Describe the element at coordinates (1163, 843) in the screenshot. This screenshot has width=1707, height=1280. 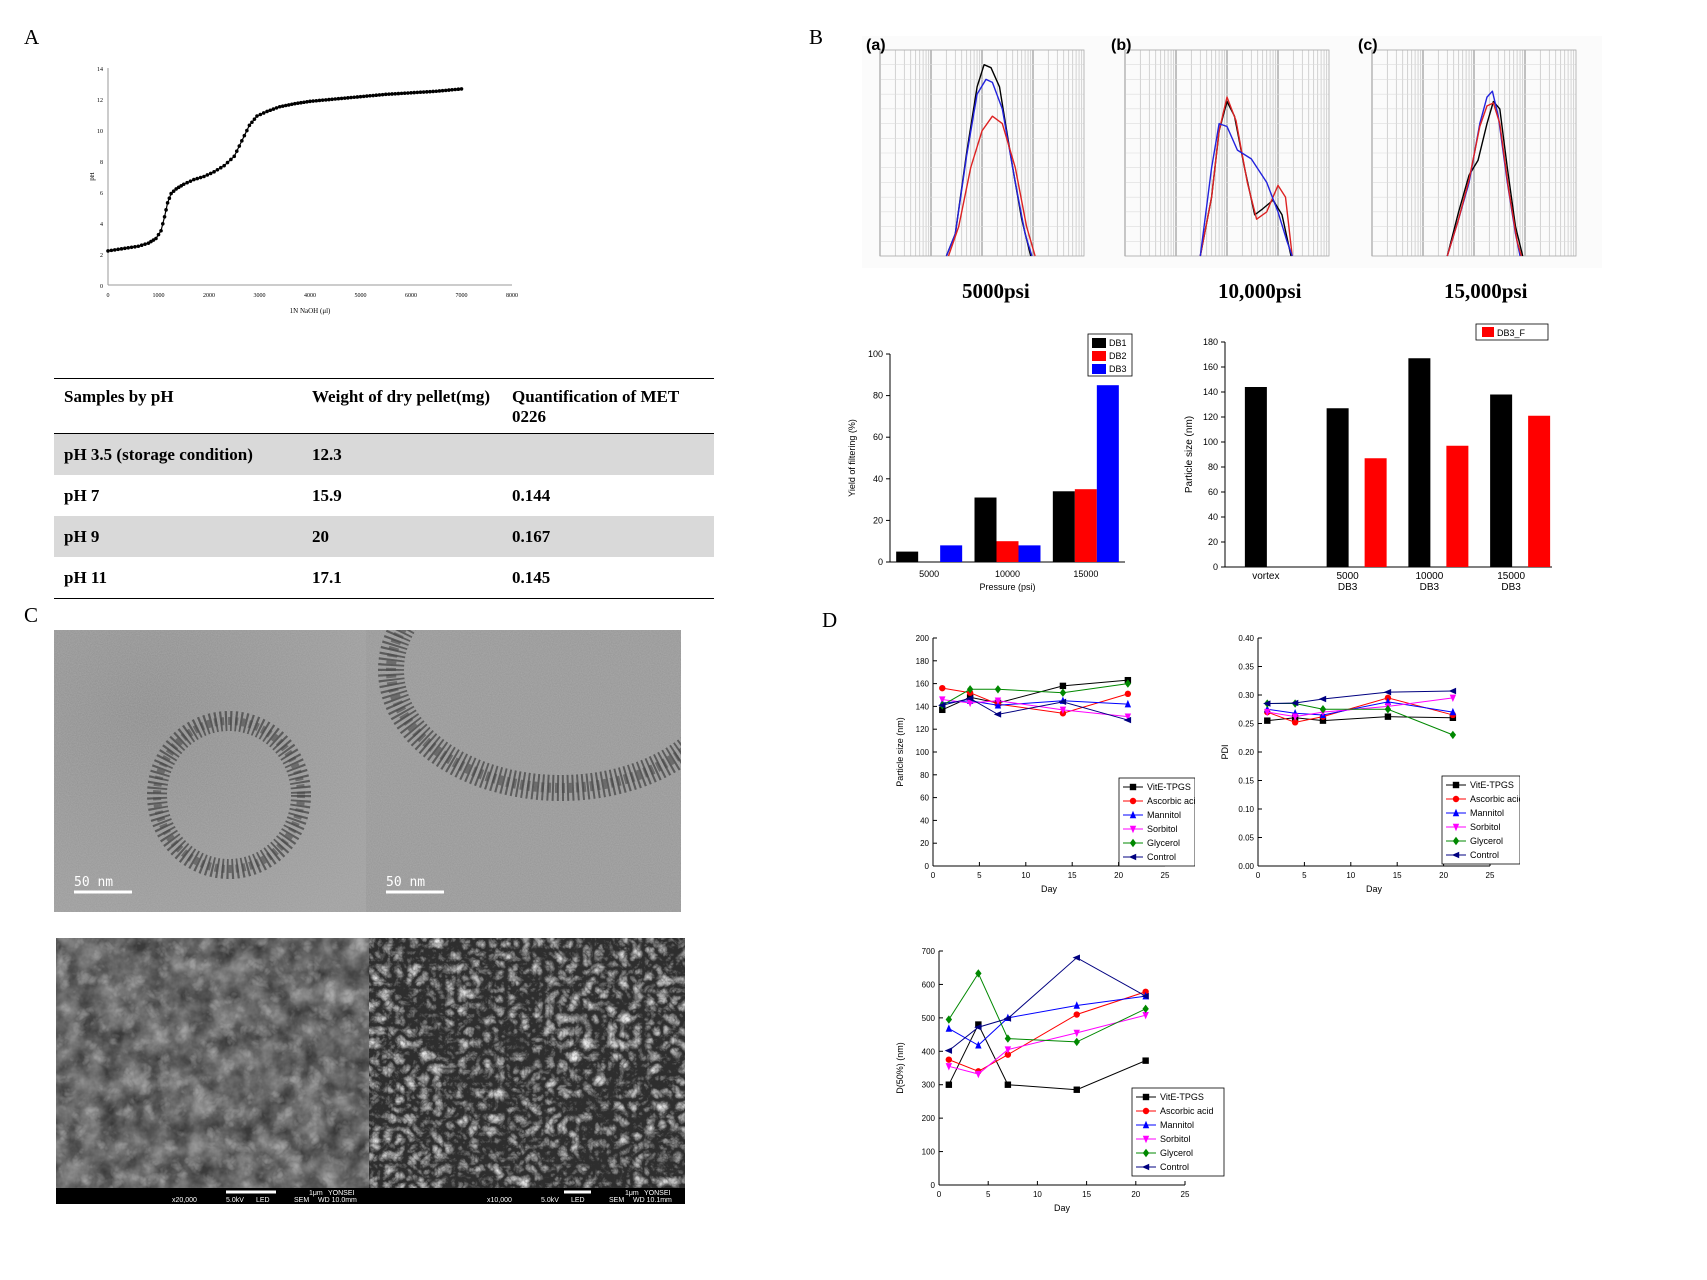
I see `legend-label: Glycerol` at that location.